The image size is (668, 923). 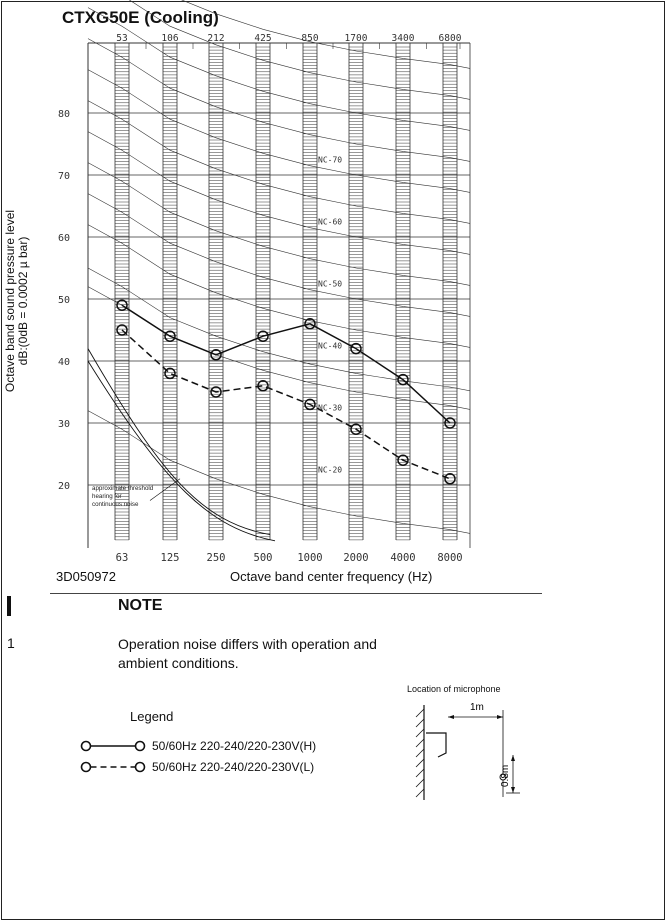 I want to click on nc-curve-label: NC-60, so click(x=330, y=222).